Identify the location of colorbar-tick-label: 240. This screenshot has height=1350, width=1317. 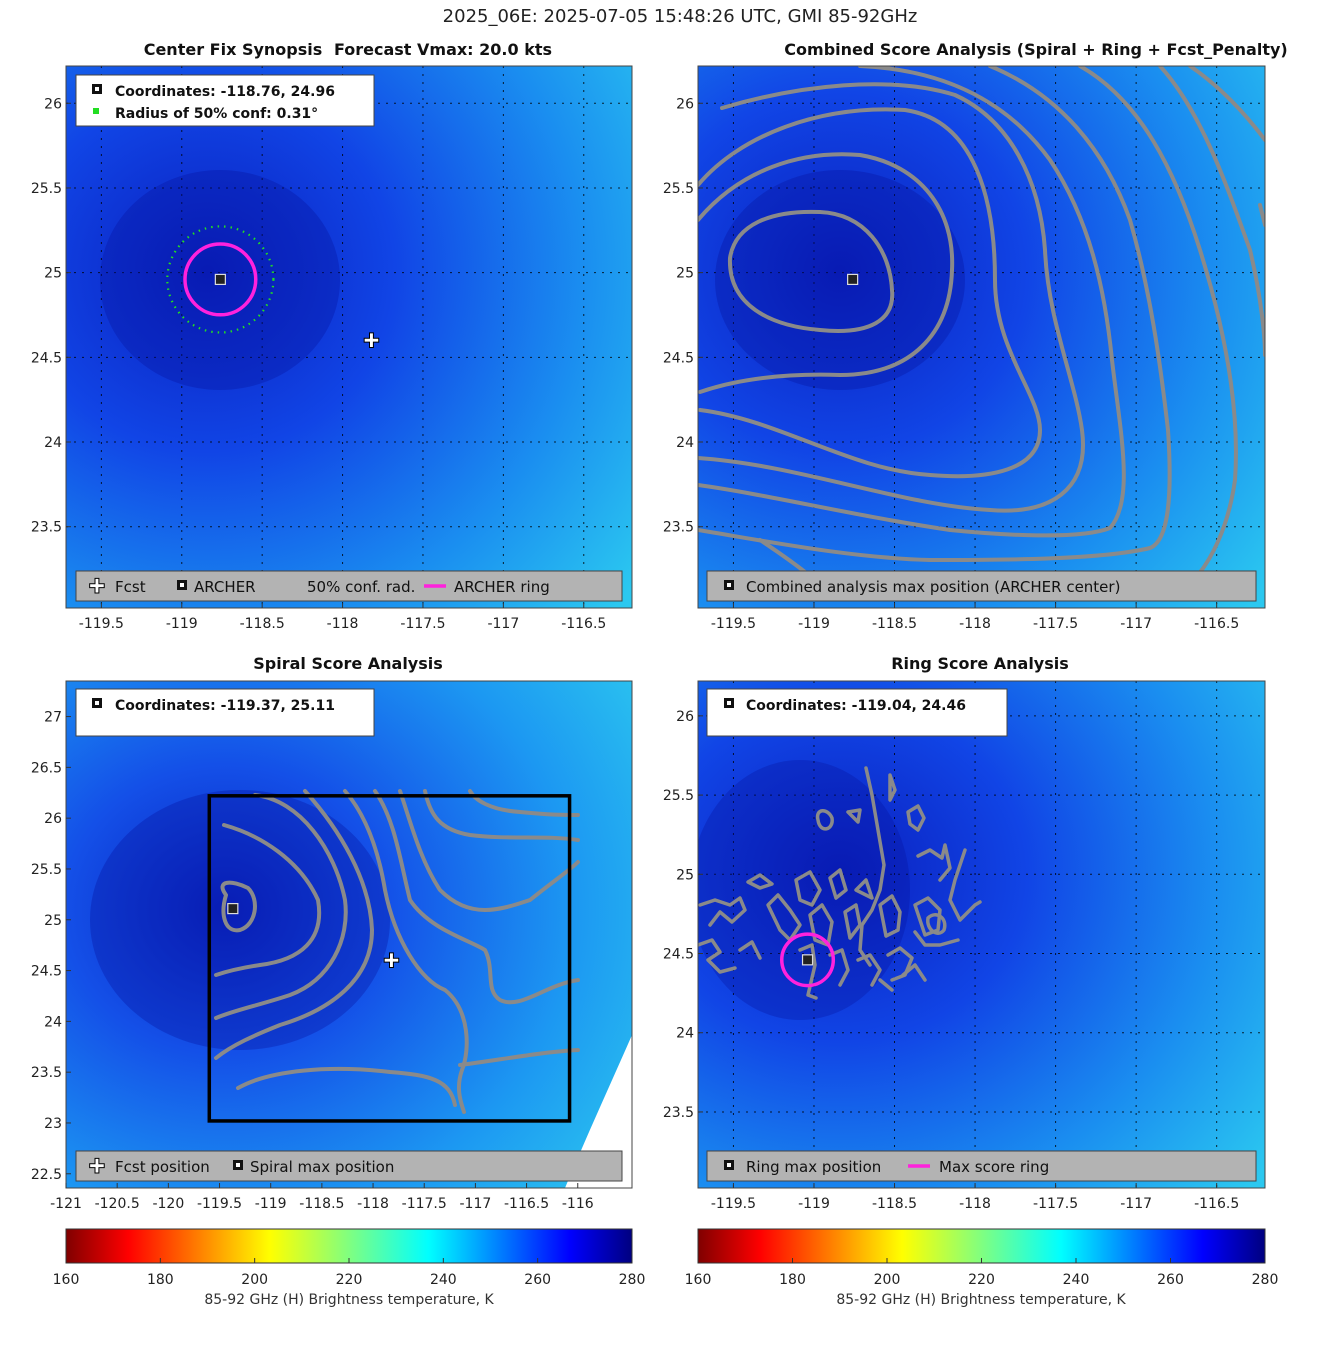
(1076, 1280).